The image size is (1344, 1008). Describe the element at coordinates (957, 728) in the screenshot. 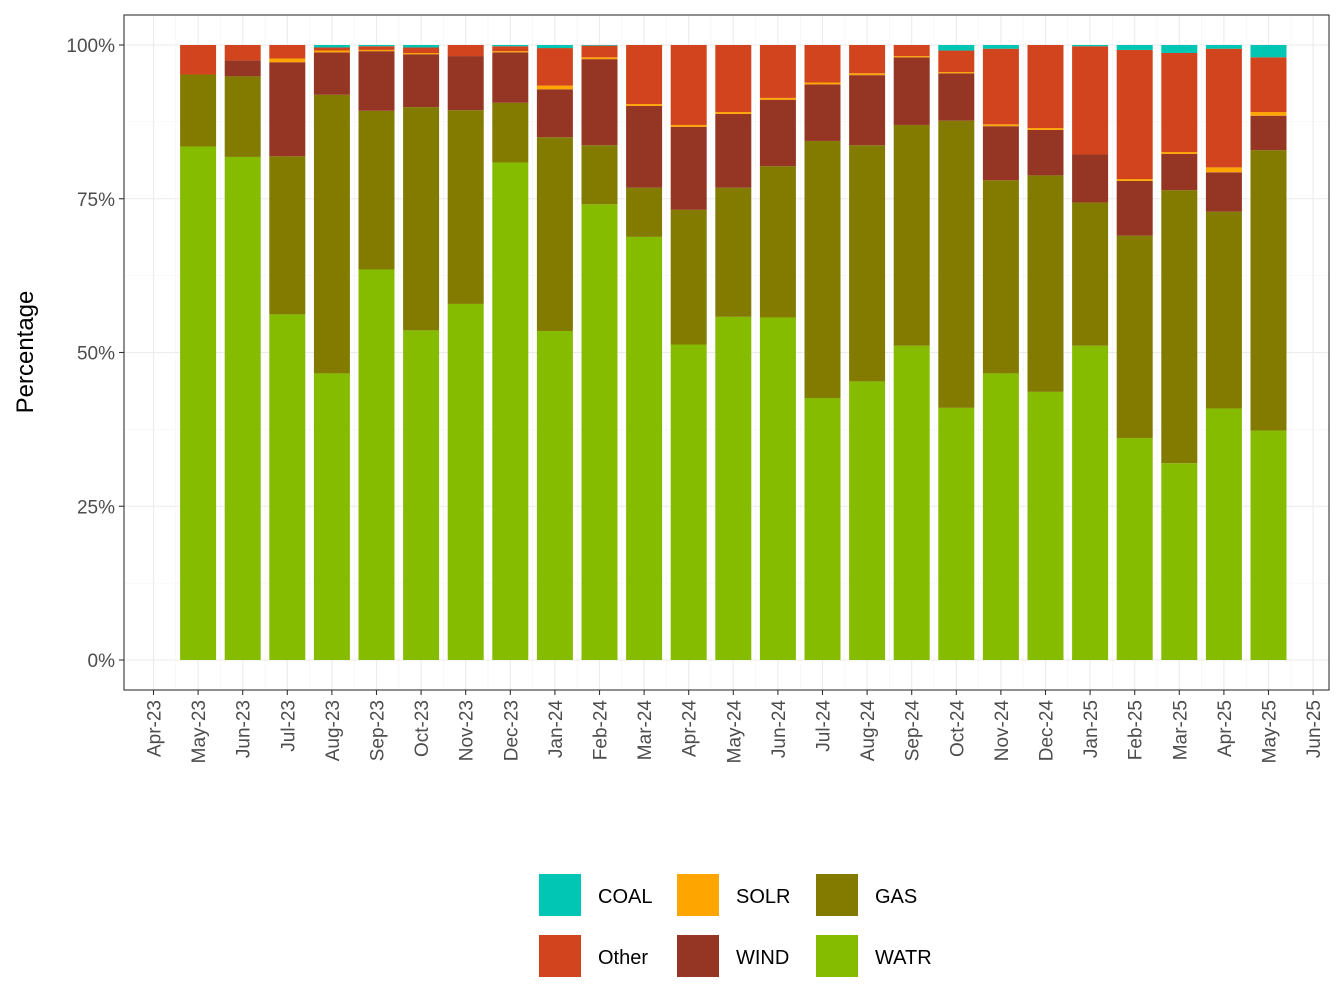

I see `x-tick-label: Oct-24` at that location.